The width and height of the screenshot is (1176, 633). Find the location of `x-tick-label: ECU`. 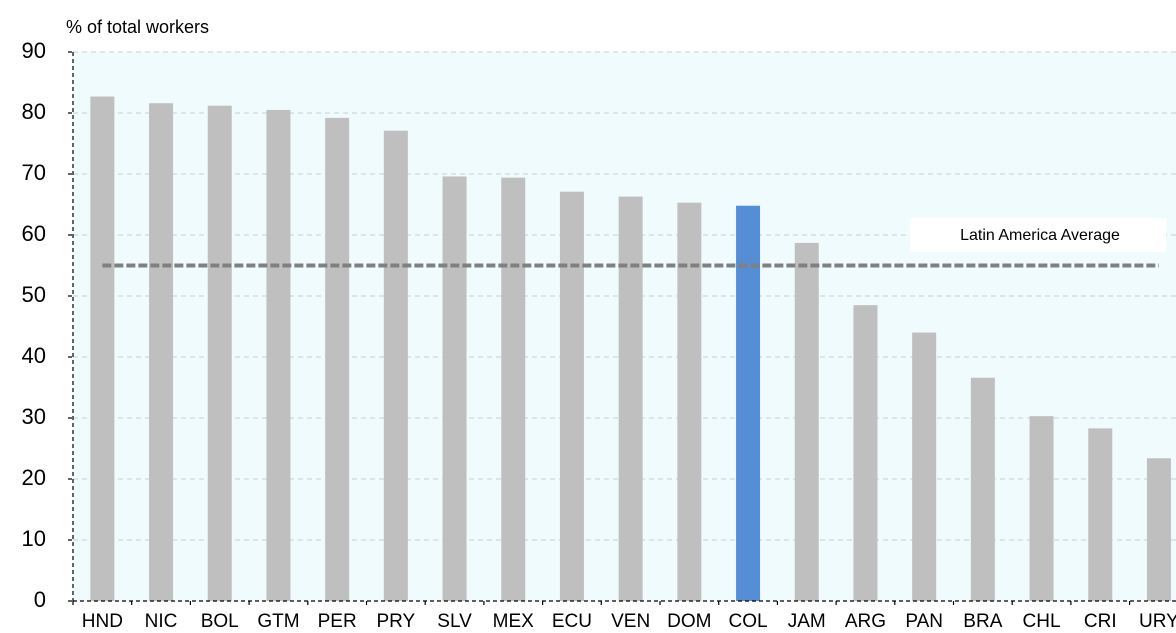

x-tick-label: ECU is located at coordinates (572, 621).